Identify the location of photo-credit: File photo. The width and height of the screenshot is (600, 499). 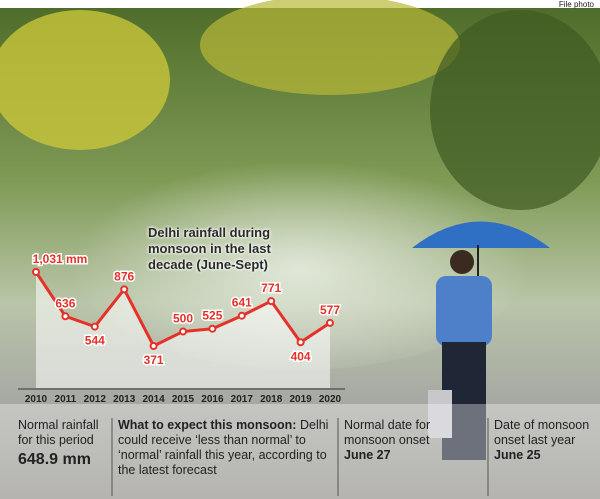
(576, 4).